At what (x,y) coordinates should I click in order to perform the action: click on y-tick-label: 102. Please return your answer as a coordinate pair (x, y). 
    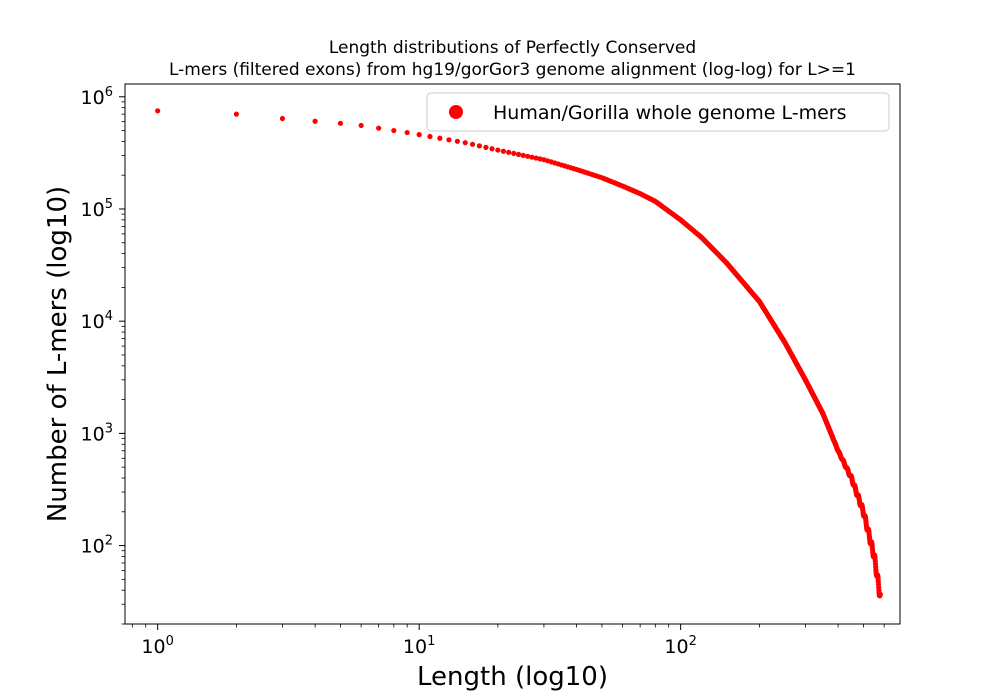
    Looking at the image, I should click on (97, 546).